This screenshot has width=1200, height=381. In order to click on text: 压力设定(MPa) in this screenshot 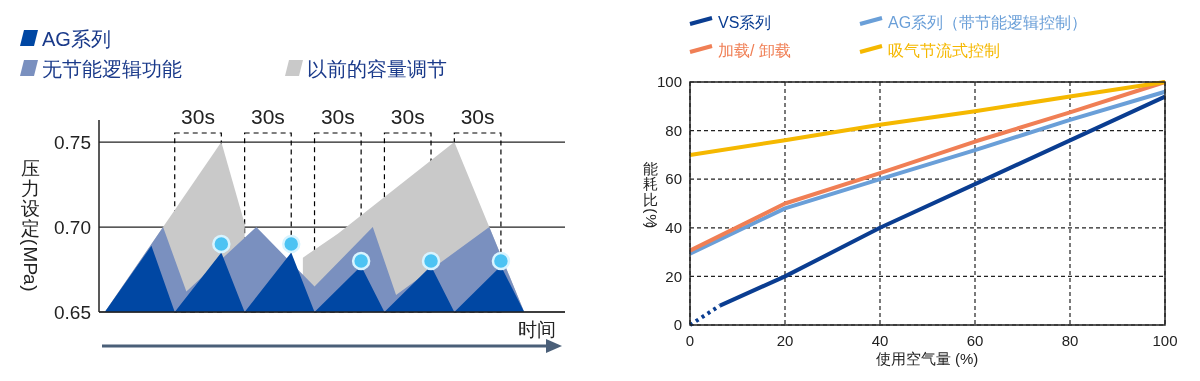, I will do `click(31, 225)`.